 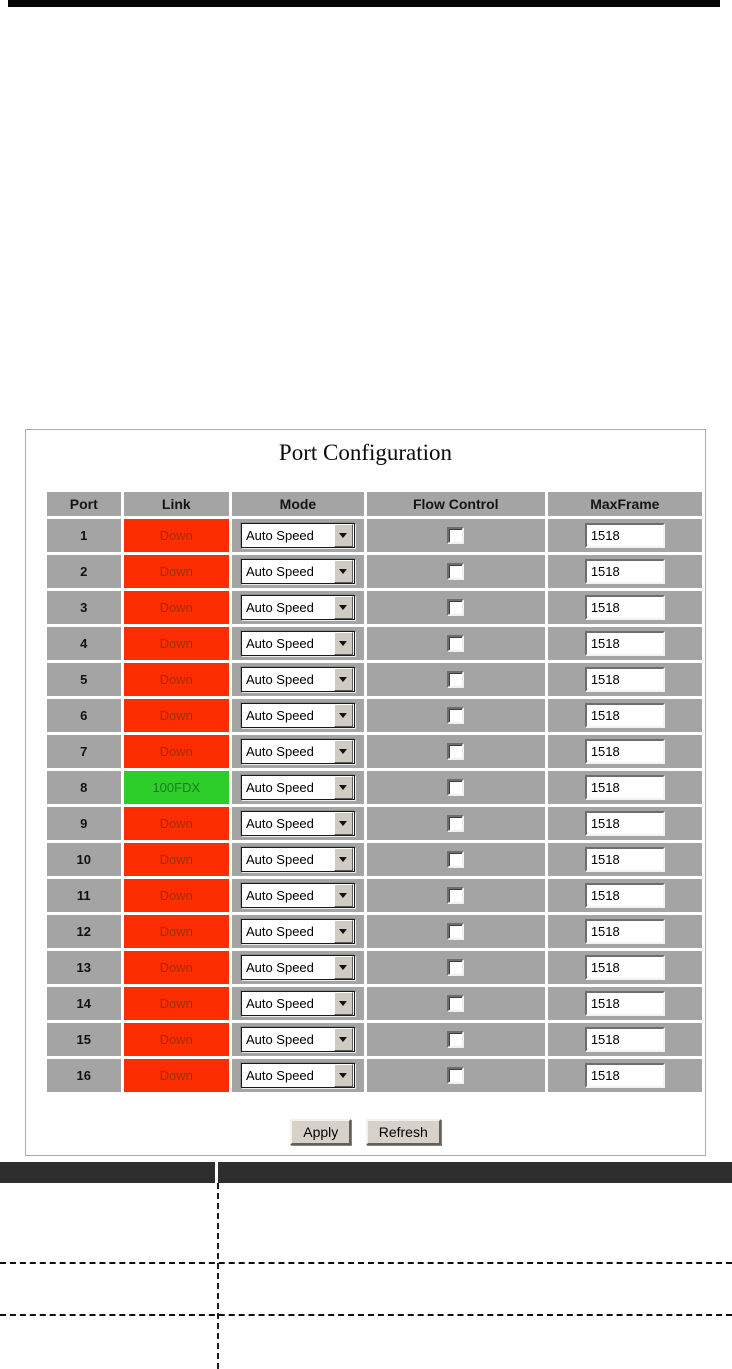 I want to click on port-number-cell: 14, so click(x=84, y=1003).